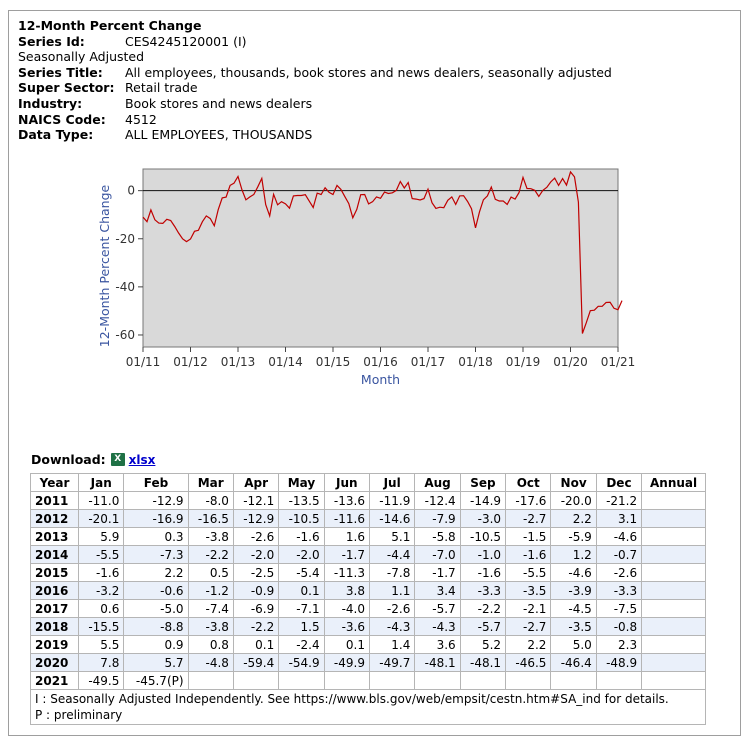 This screenshot has height=741, width=749. Describe the element at coordinates (392, 572) in the screenshot. I see `value-cell: -7.8` at that location.